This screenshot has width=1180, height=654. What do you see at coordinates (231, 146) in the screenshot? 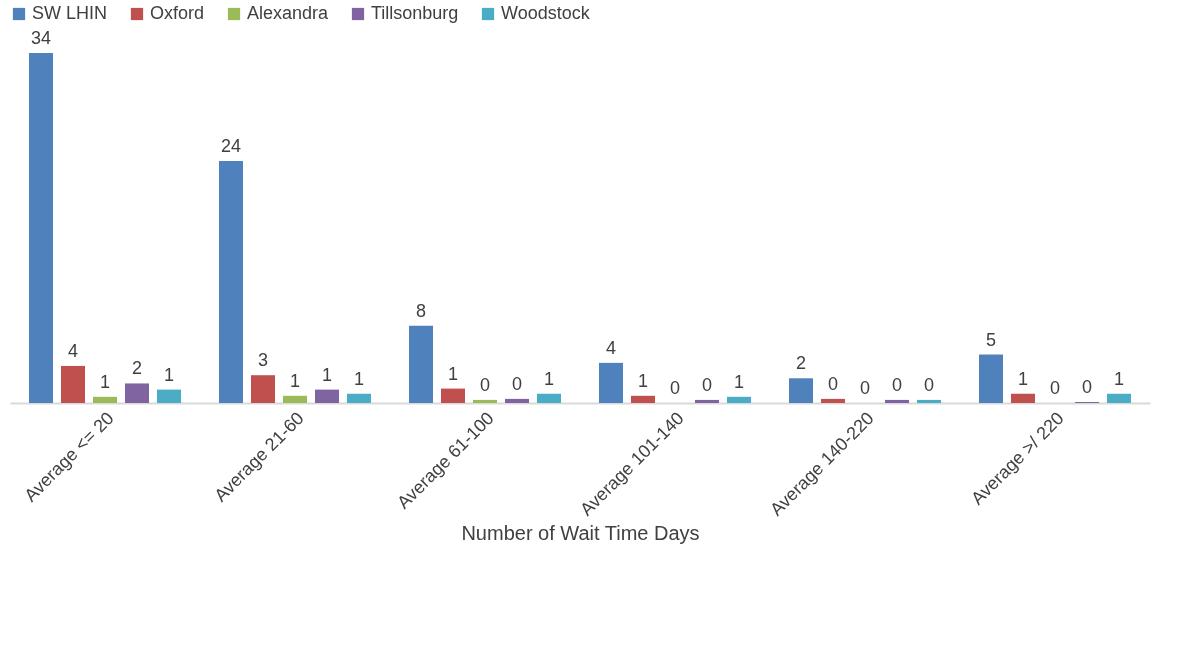
I see `data-label: 24` at bounding box center [231, 146].